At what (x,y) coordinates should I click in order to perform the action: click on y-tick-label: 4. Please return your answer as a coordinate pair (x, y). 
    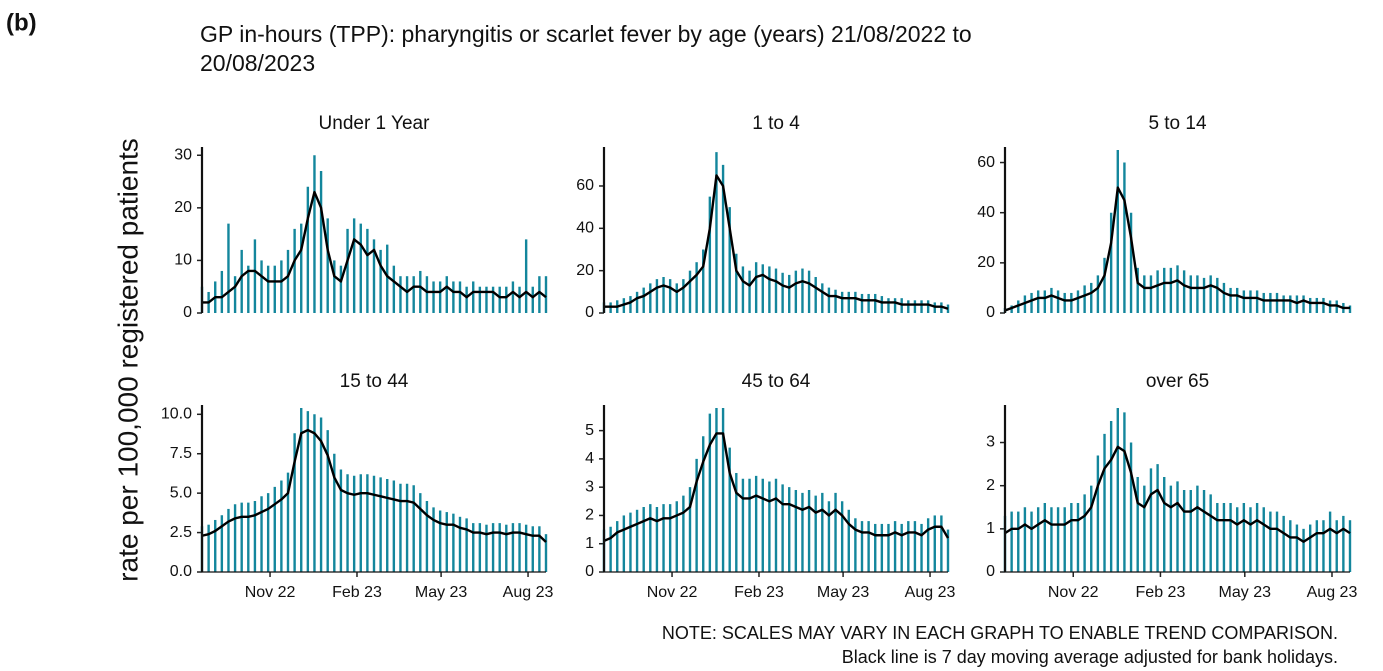
    Looking at the image, I should click on (589, 458).